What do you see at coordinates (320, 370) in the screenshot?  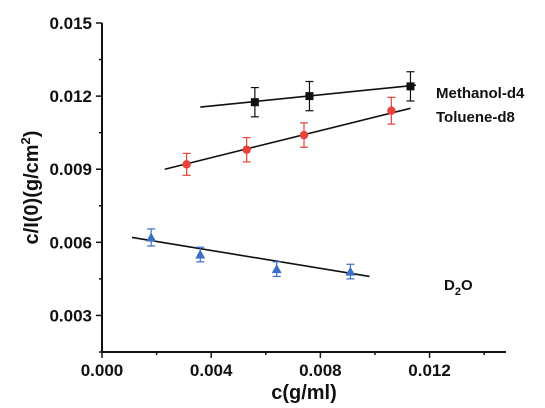 I see `x-tick-label: 0.008` at bounding box center [320, 370].